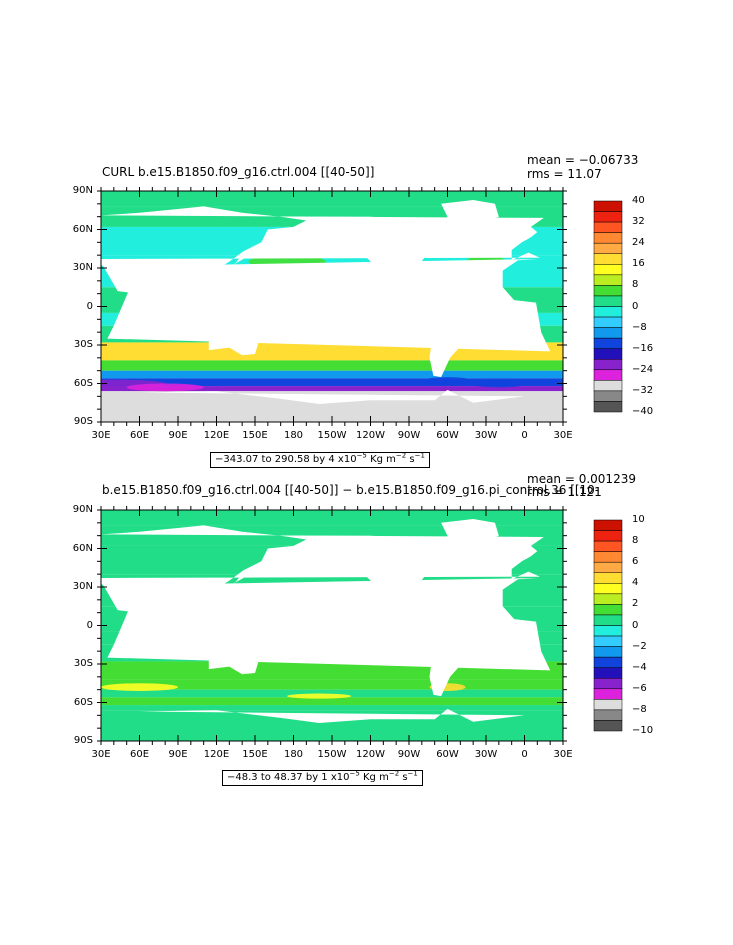 This screenshot has width=733, height=945. Describe the element at coordinates (410, 459) in the screenshot. I see `panel1-range-unit2: s` at that location.